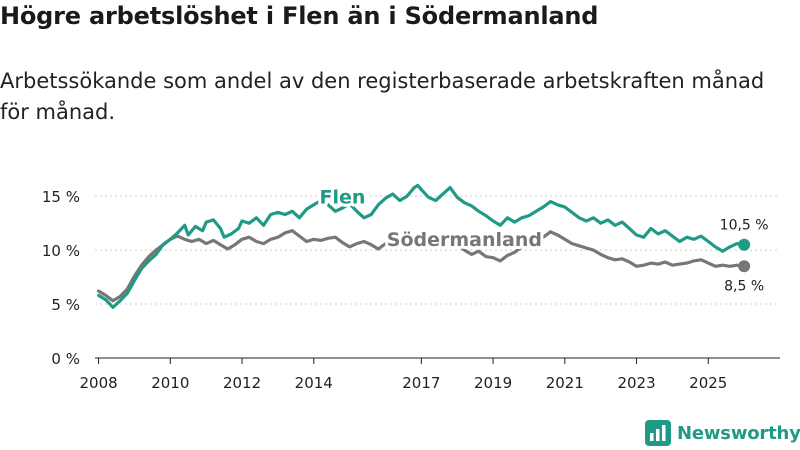 The image size is (800, 450). I want to click on y-tick-label: 10 %, so click(61, 251).